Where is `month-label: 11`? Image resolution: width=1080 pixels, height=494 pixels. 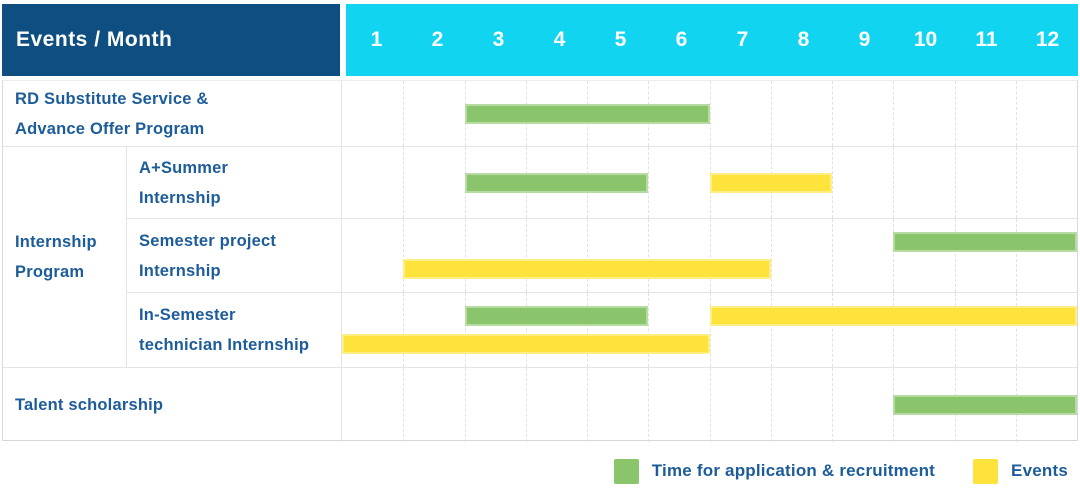 month-label: 11 is located at coordinates (986, 39).